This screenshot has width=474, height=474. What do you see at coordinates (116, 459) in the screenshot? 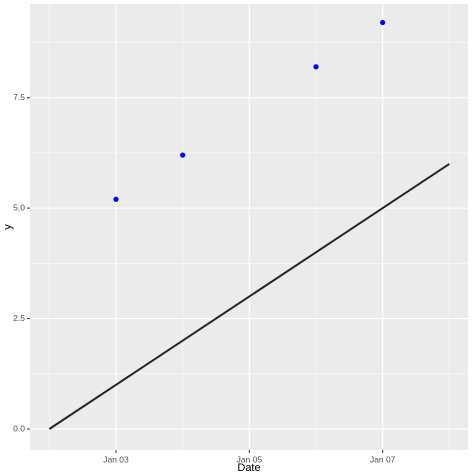
I see `x-tick-label: Jan 03` at bounding box center [116, 459].